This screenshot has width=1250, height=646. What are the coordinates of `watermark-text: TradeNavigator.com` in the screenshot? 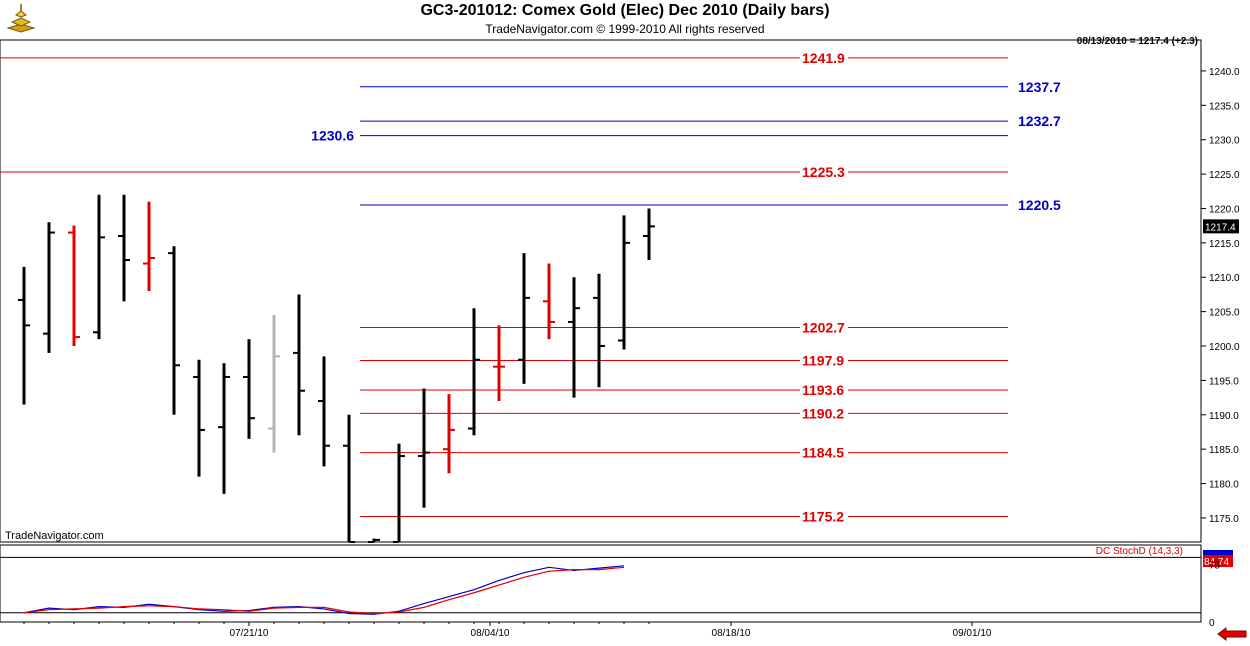 It's located at (54, 536).